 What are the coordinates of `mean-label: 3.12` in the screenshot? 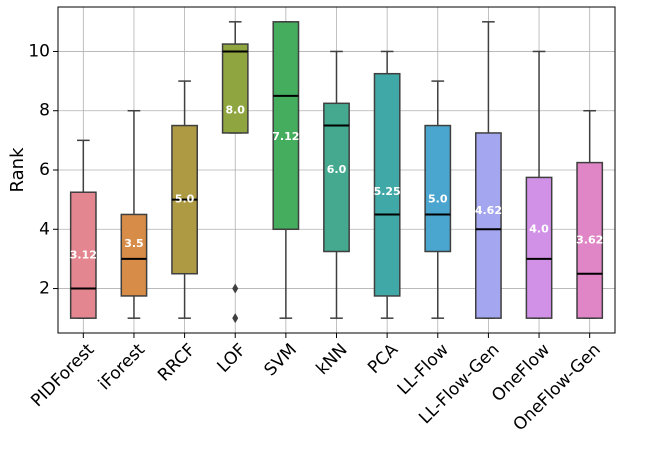 It's located at (83, 254).